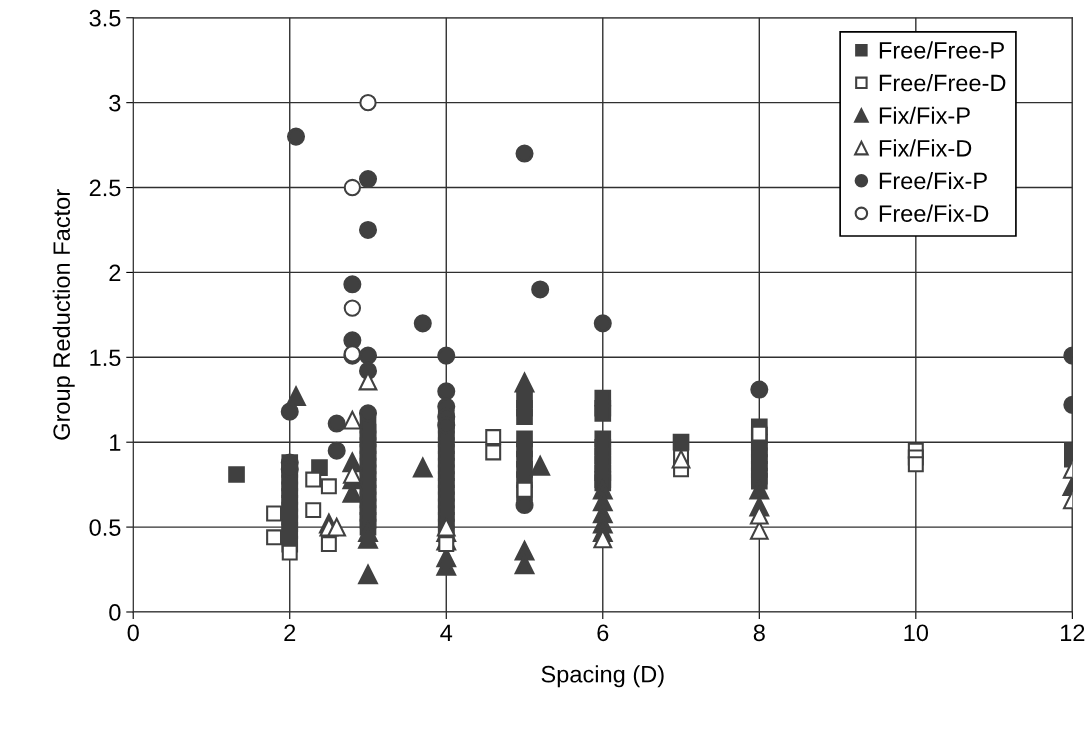 This screenshot has height=740, width=1092. What do you see at coordinates (115, 272) in the screenshot?
I see `y-tick-label: 2` at bounding box center [115, 272].